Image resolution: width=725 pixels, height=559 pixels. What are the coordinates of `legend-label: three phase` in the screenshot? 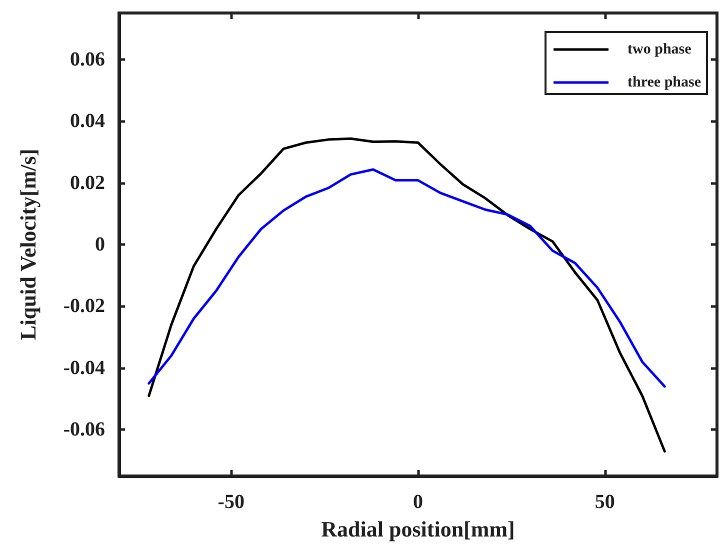 It's located at (665, 82).